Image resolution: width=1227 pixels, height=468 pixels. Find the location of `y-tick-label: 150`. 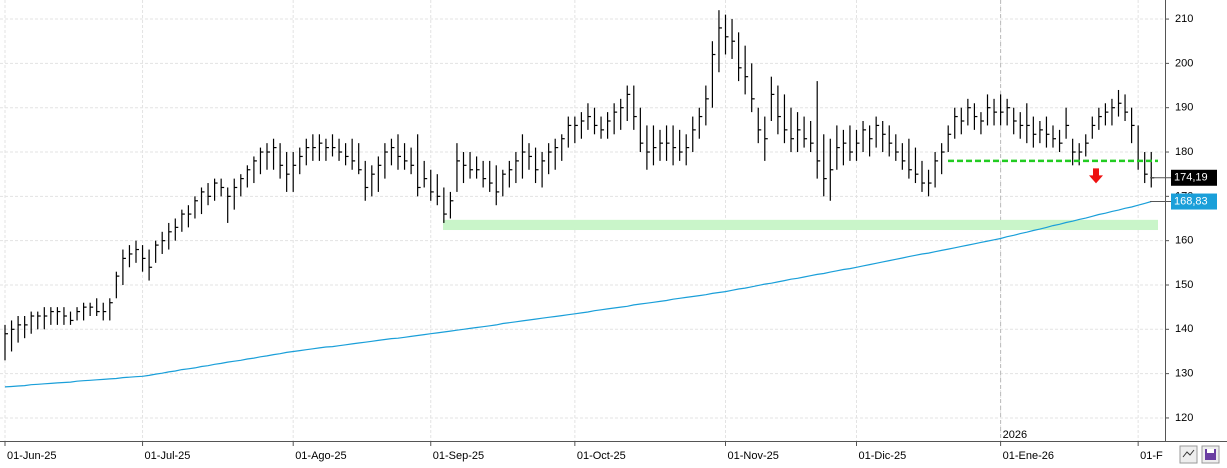

y-tick-label: 150 is located at coordinates (1184, 285).